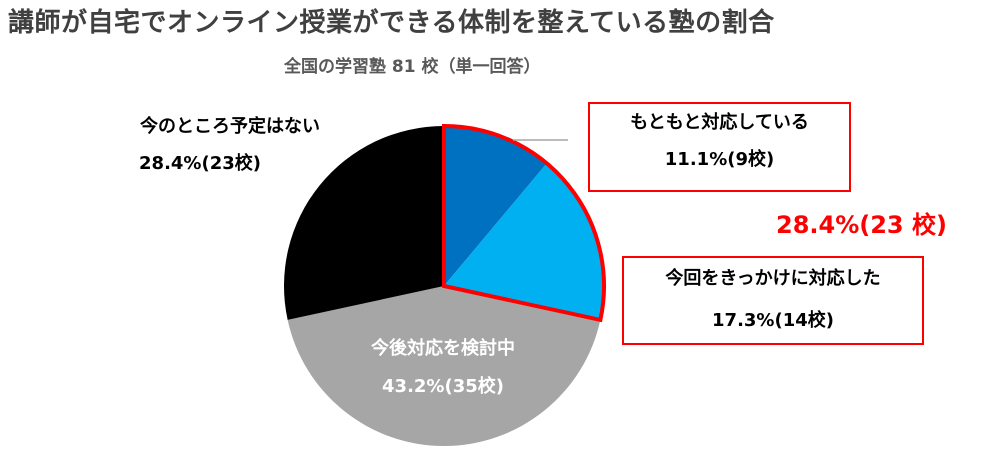 This screenshot has height=467, width=983. I want to click on slice-label-kikkake: 今回をきっかけに対応した, so click(773, 278).